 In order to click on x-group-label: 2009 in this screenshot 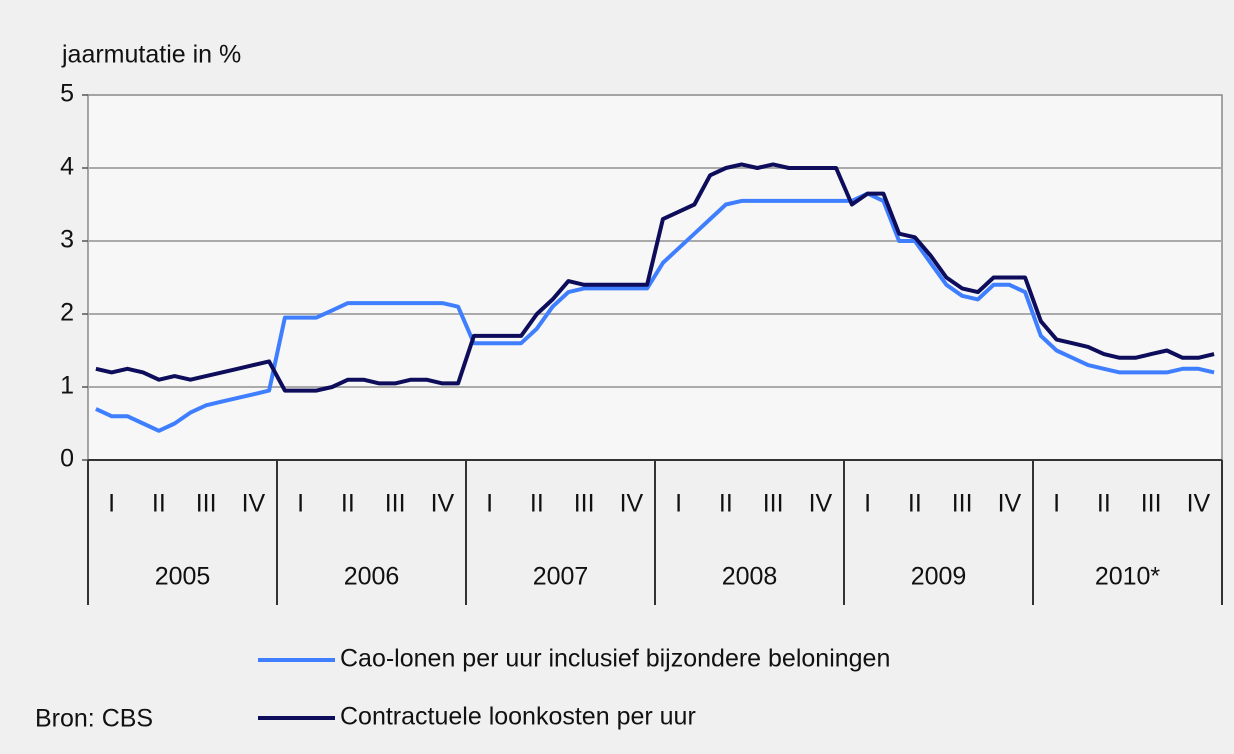, I will do `click(939, 577)`.